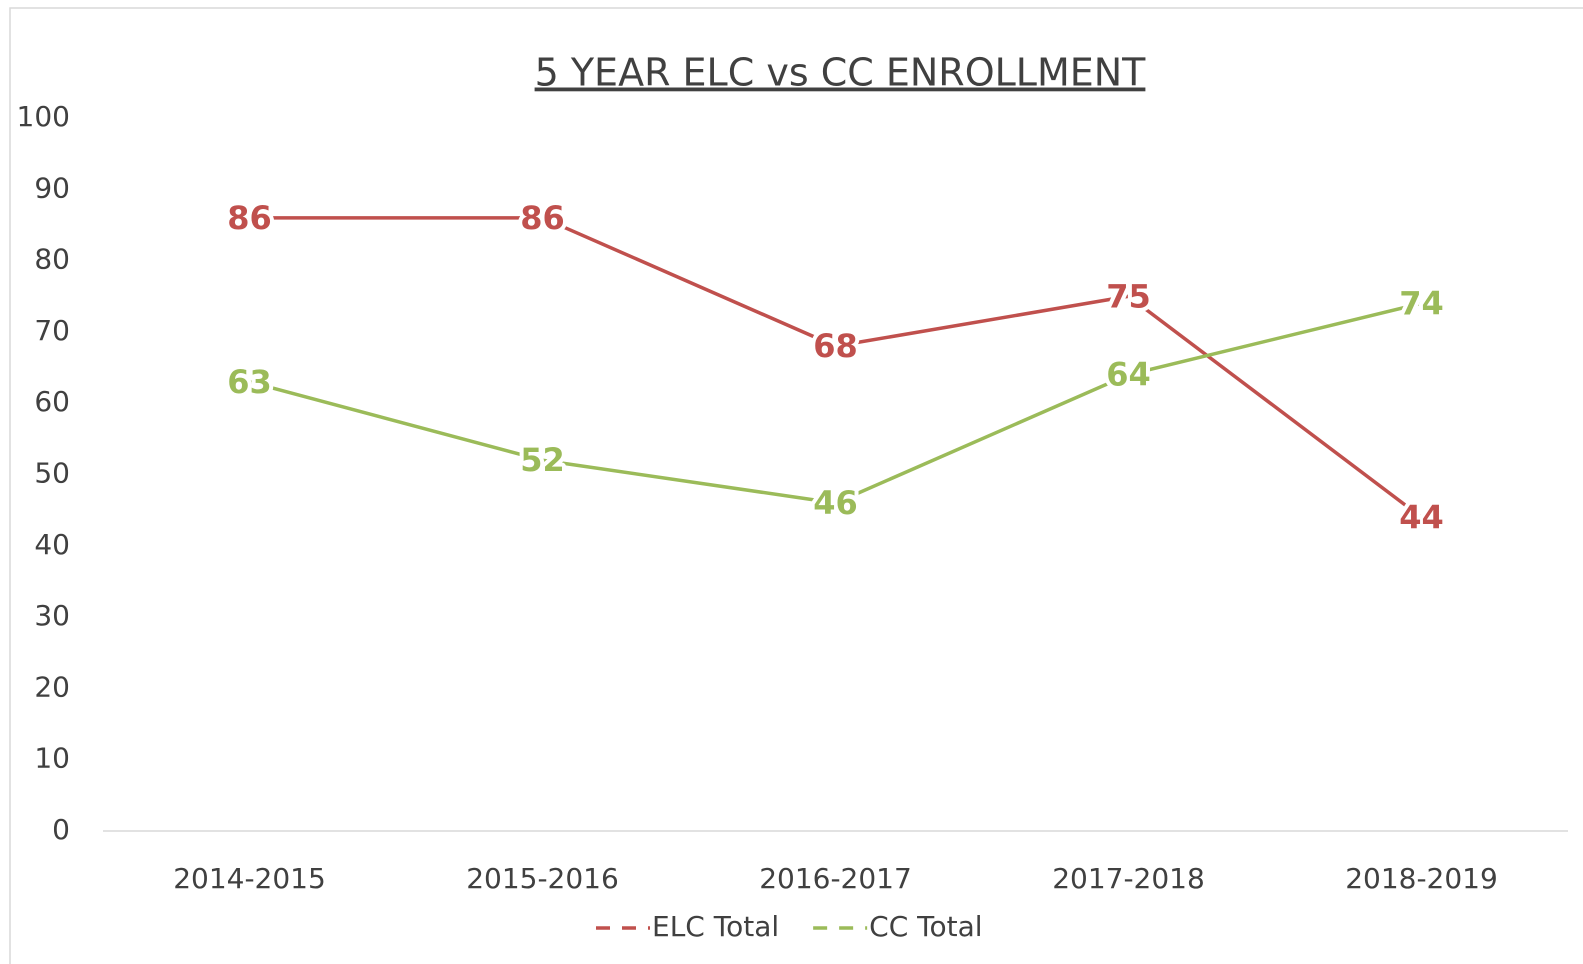 This screenshot has width=1583, height=964. What do you see at coordinates (1421, 517) in the screenshot?
I see `data-label: 44` at bounding box center [1421, 517].